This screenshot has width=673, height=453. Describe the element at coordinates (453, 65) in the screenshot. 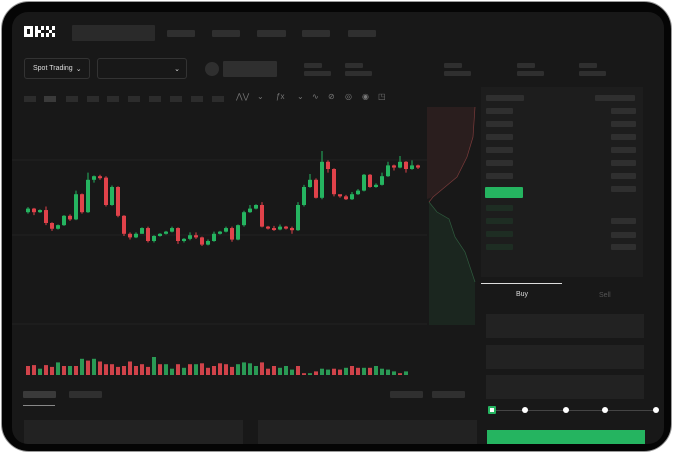

I see `stat-label` at that location.